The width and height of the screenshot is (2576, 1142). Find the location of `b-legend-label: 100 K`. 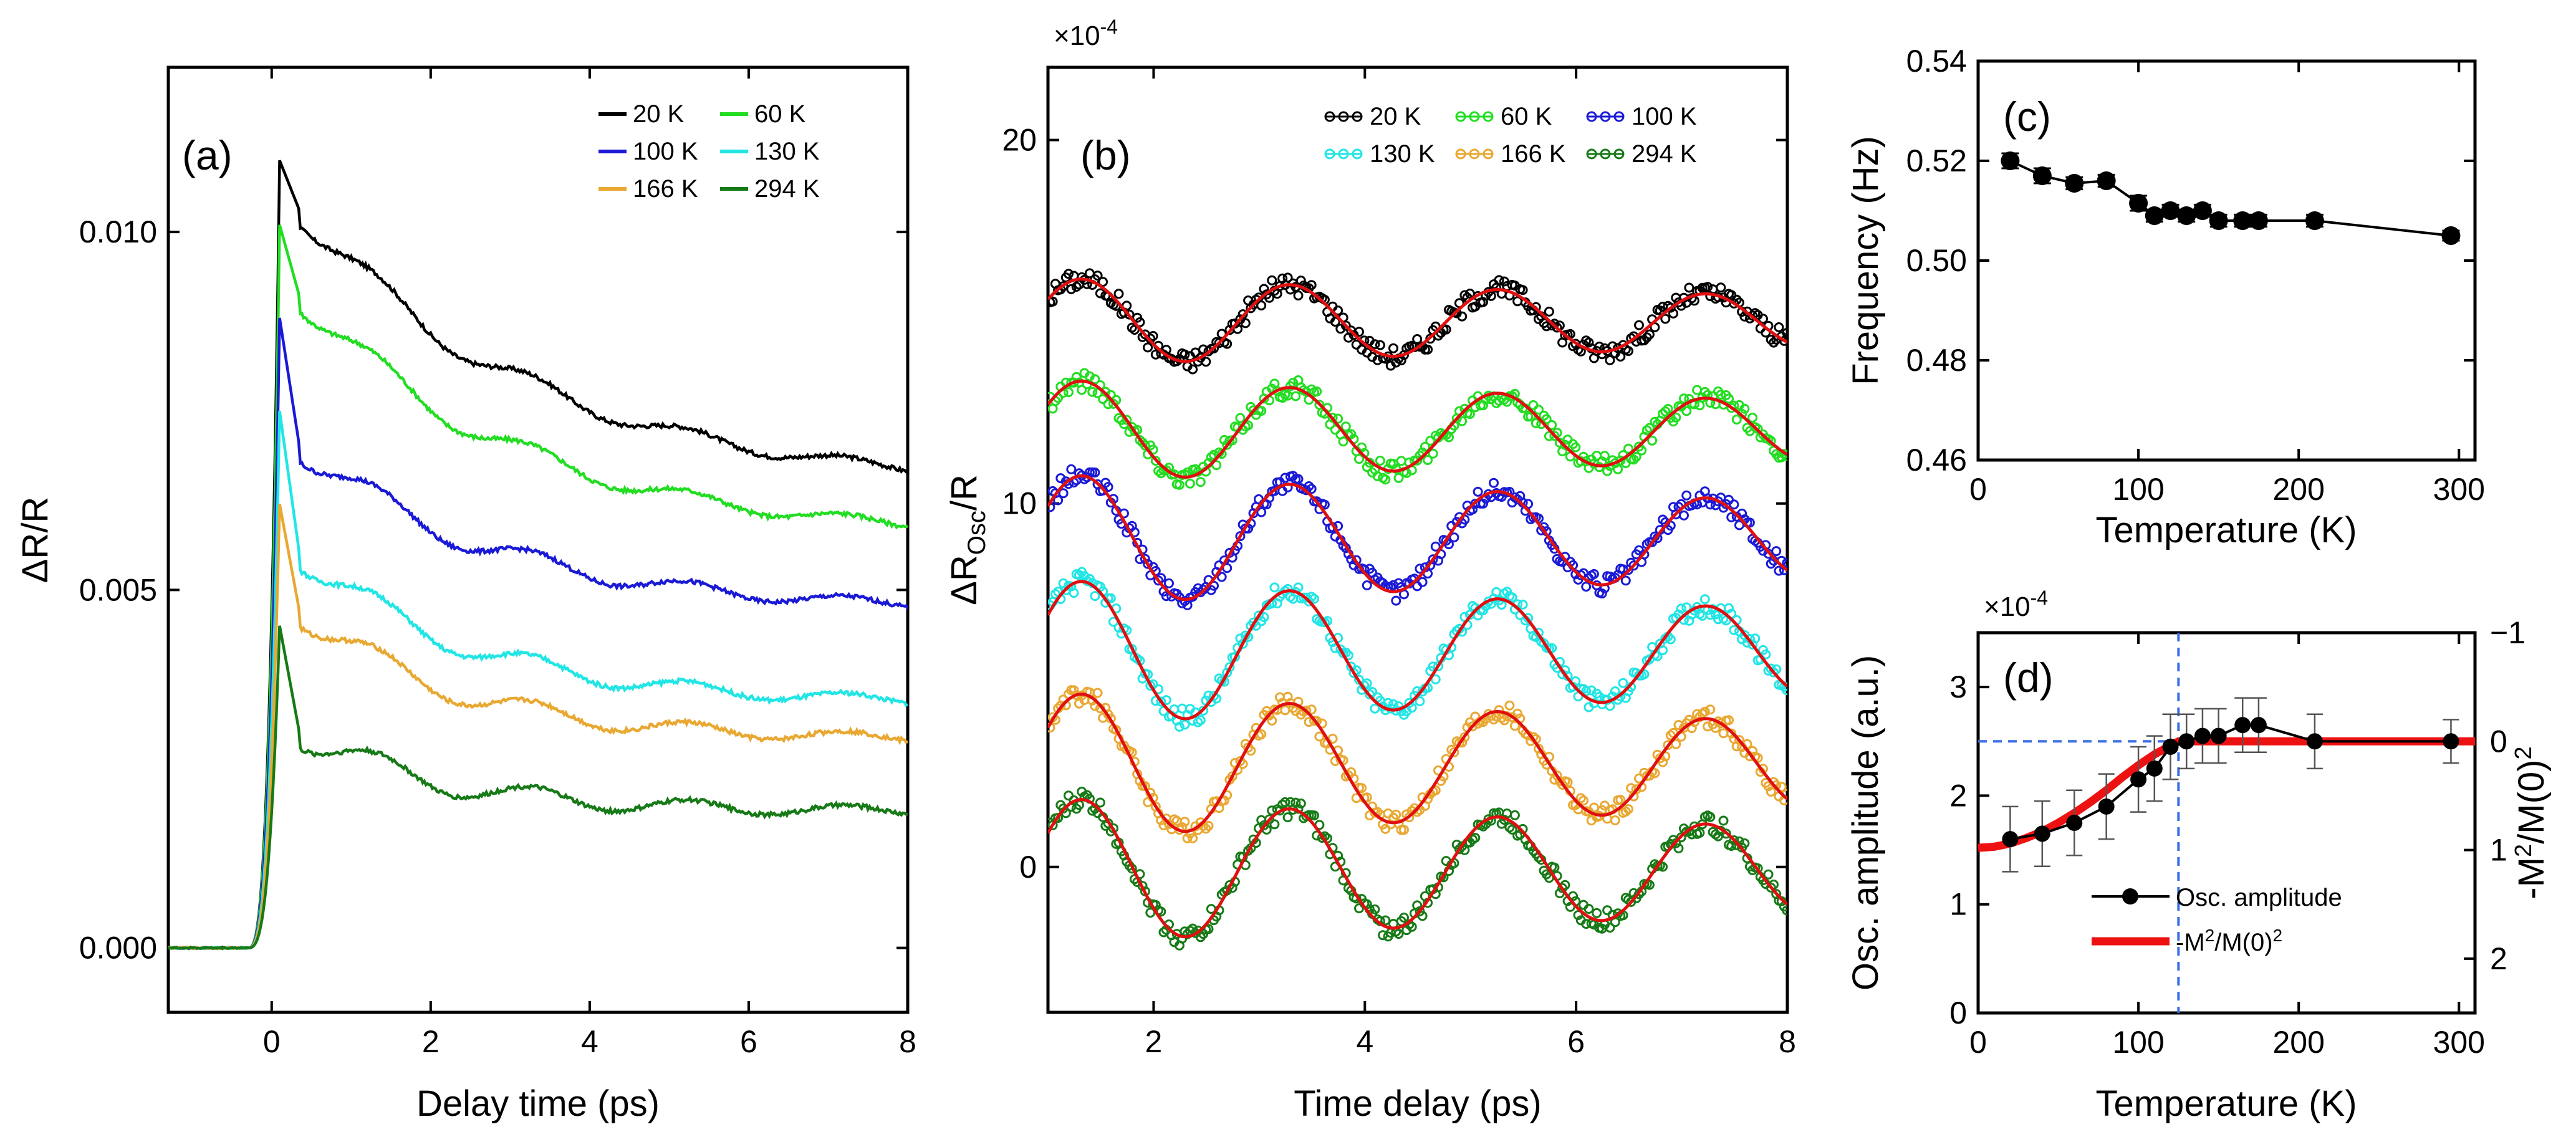

b-legend-label: 100 K is located at coordinates (1664, 117).